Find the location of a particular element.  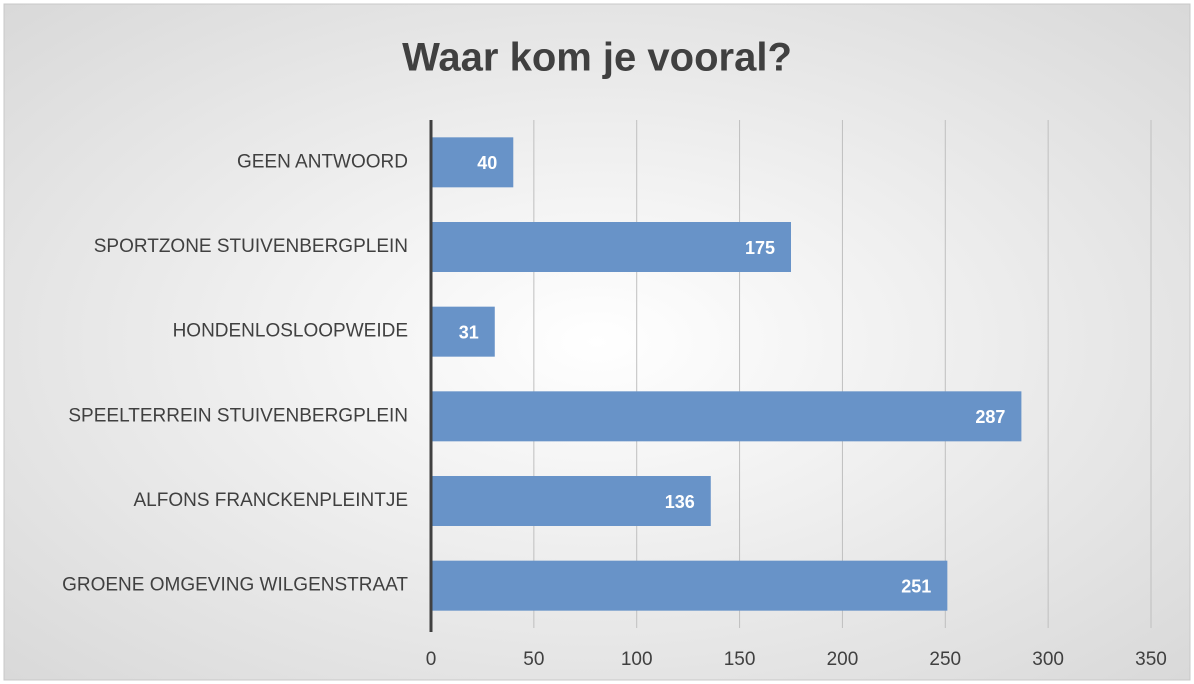

x-tick-label: 250 is located at coordinates (945, 659).